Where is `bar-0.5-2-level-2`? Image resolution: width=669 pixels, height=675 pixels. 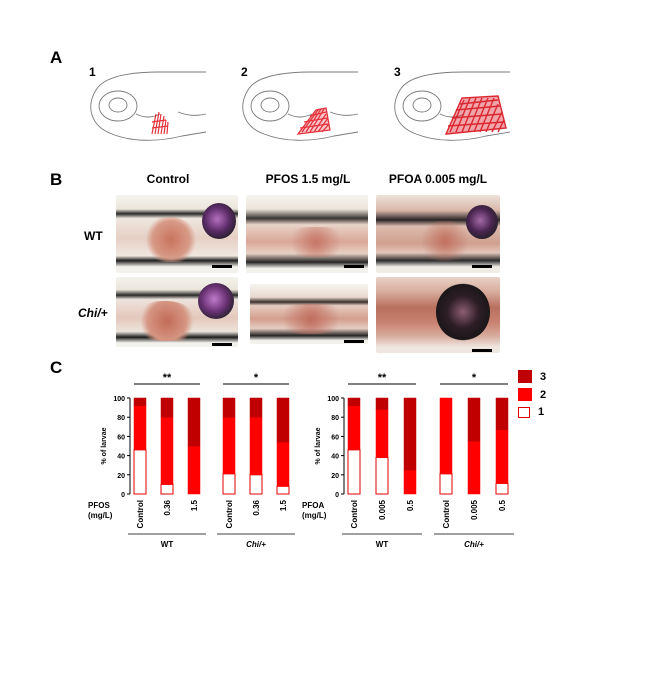 bar-0.5-2-level-2 is located at coordinates (410, 482).